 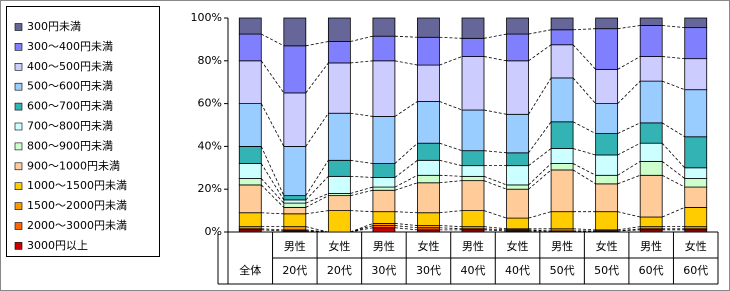 I want to click on x-tick-label: 40代, so click(x=473, y=270).